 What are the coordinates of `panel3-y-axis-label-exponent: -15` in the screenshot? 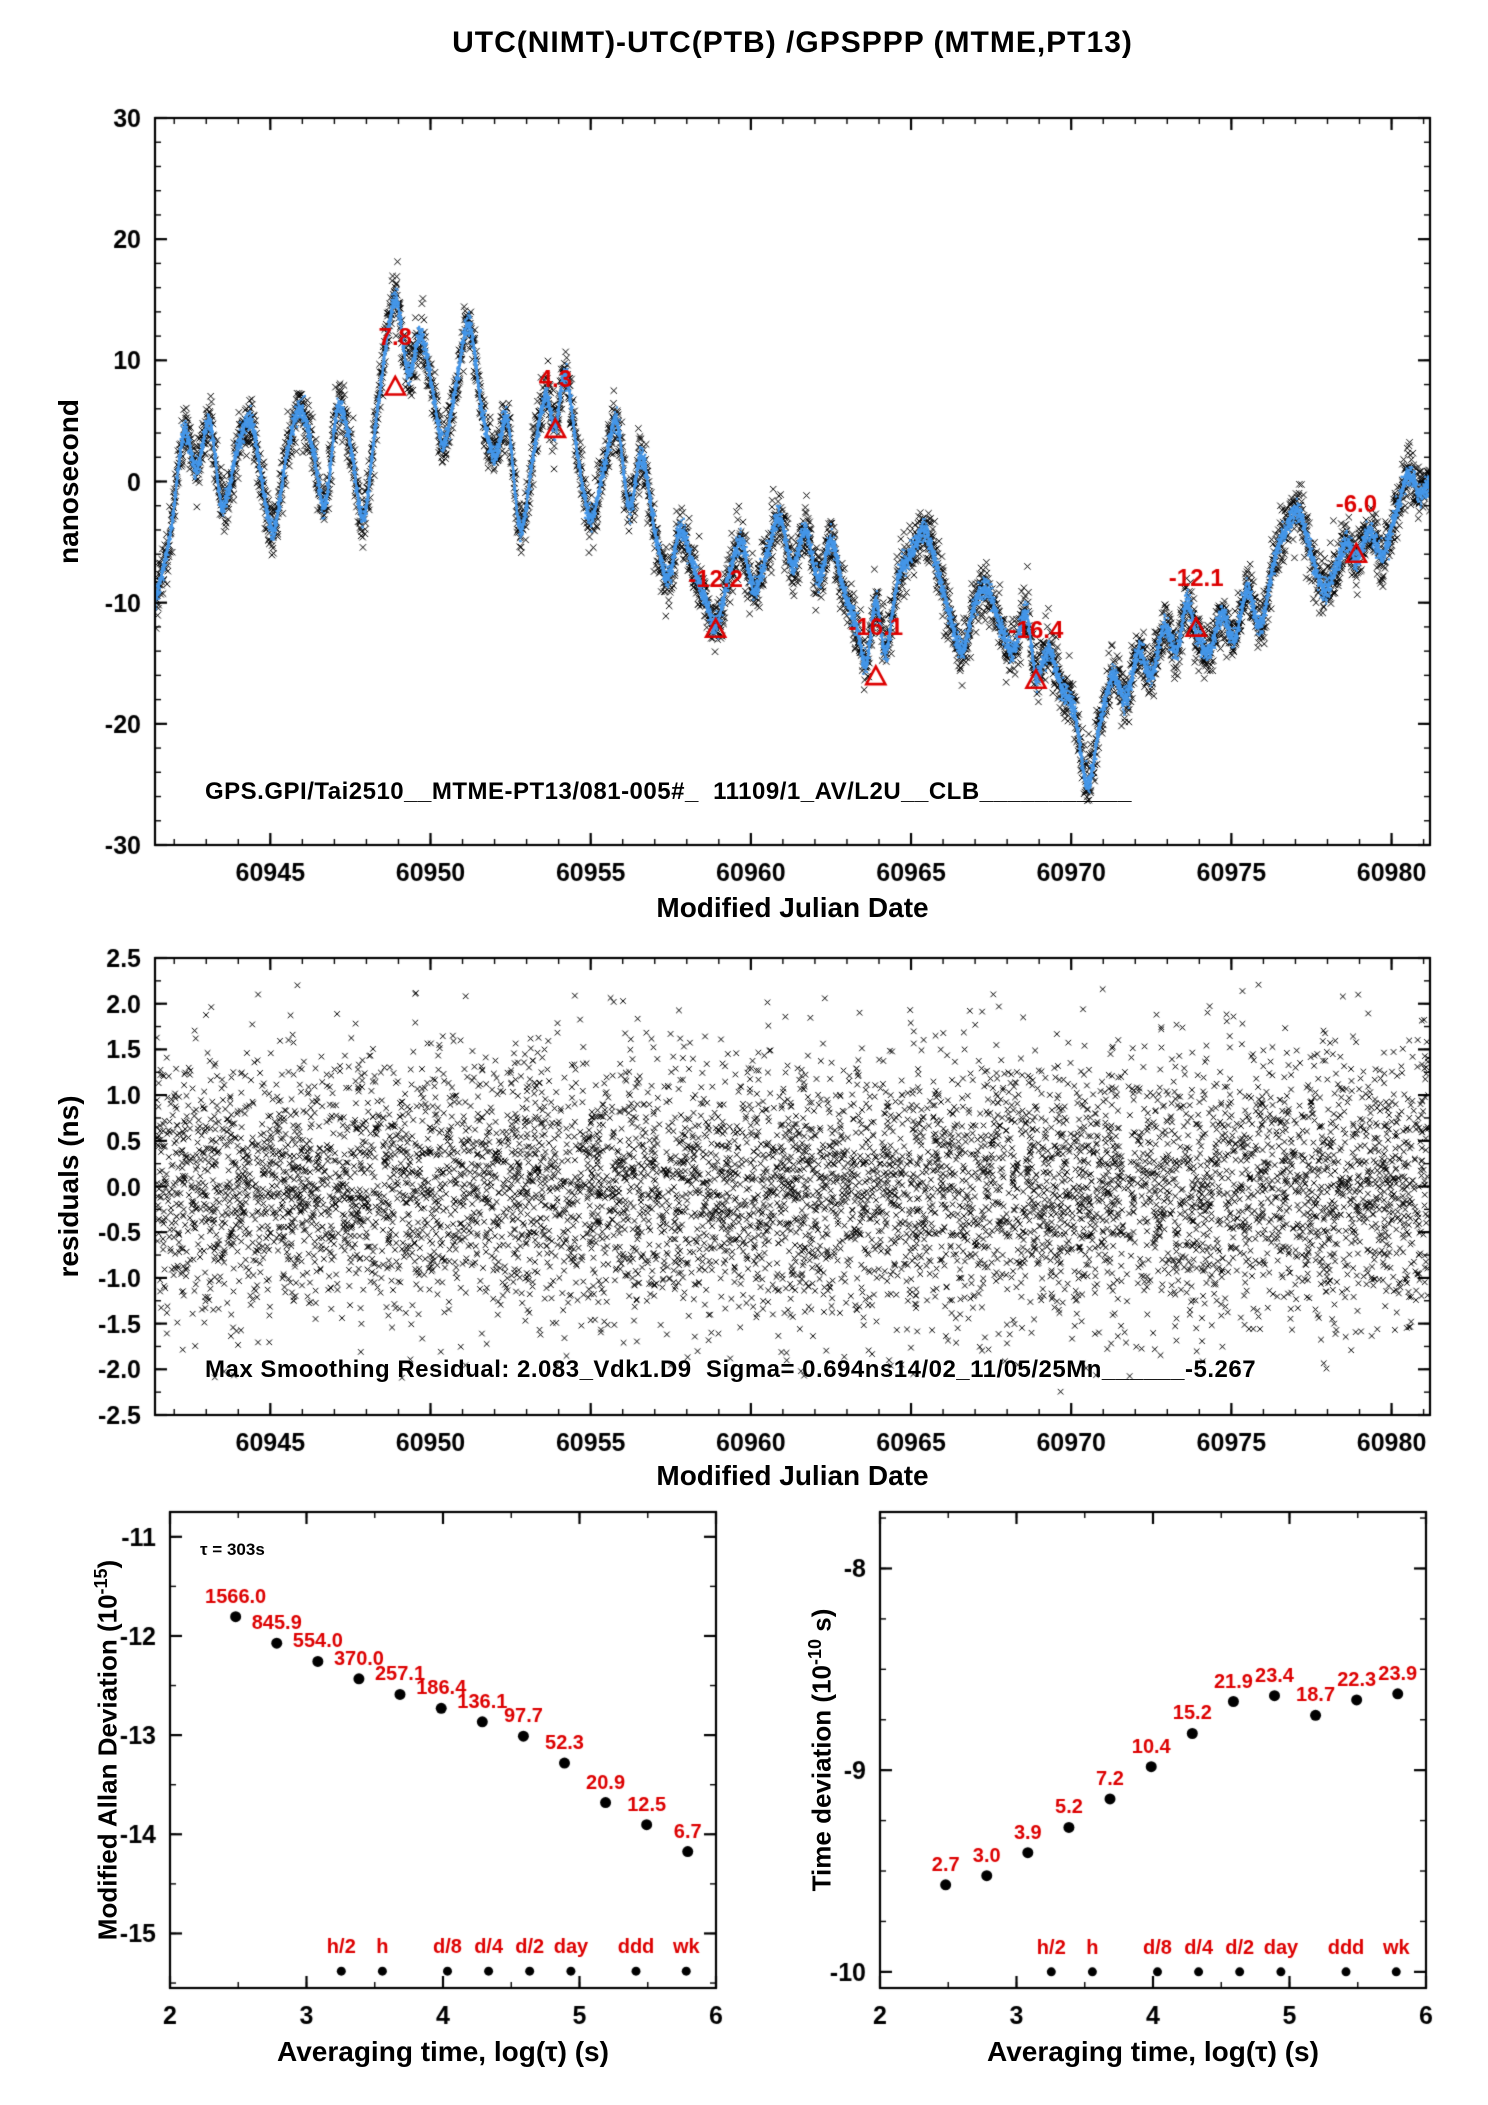 It's located at (101, 1581).